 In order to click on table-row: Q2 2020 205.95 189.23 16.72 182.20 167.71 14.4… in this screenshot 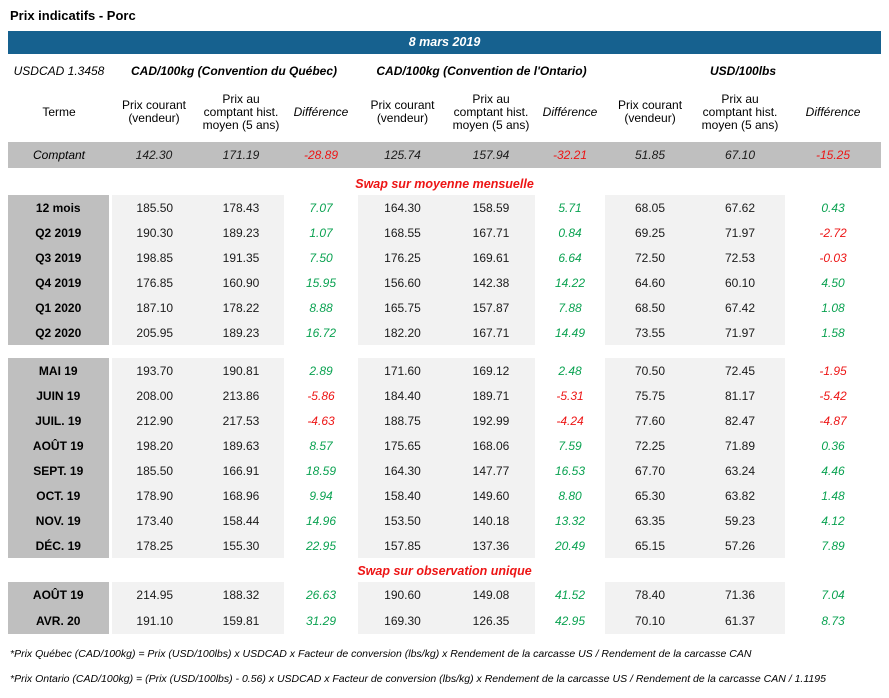, I will do `click(445, 332)`.